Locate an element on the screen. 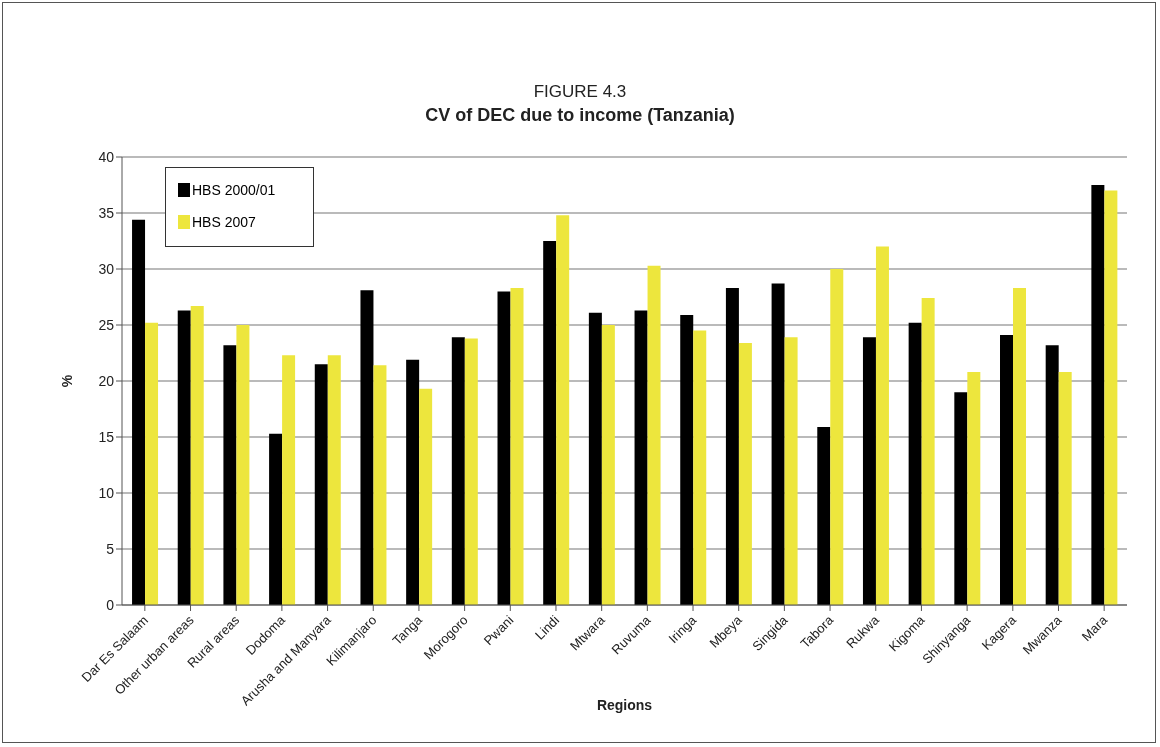 This screenshot has height=747, width=1160. chart-subtitle: CV of DEC due to income (Tanzania) is located at coordinates (580, 115).